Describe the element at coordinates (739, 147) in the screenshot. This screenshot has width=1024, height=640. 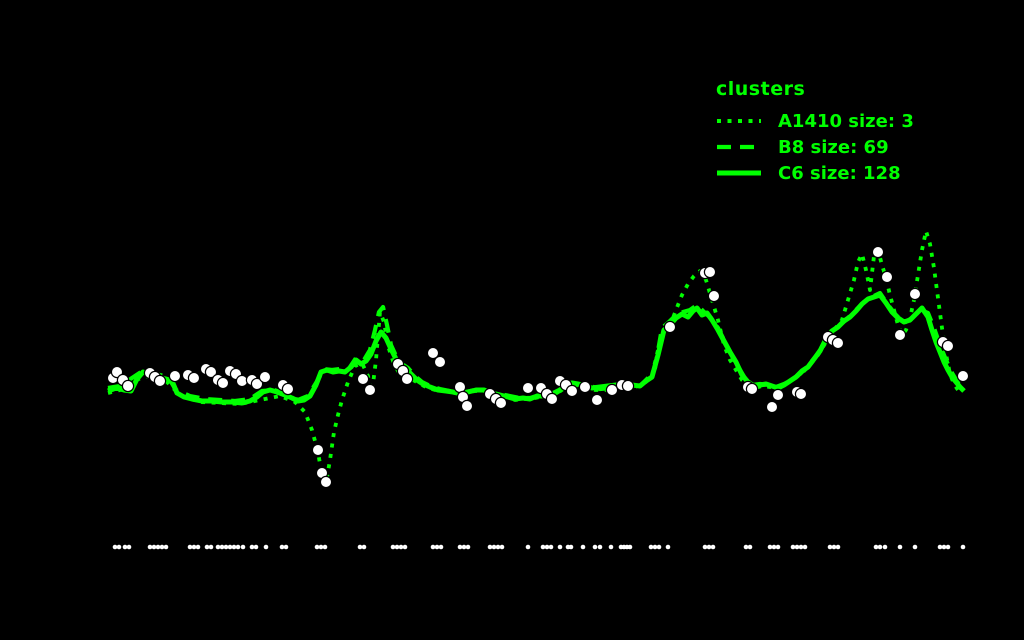
I see `dashed-line-sample-icon` at that location.